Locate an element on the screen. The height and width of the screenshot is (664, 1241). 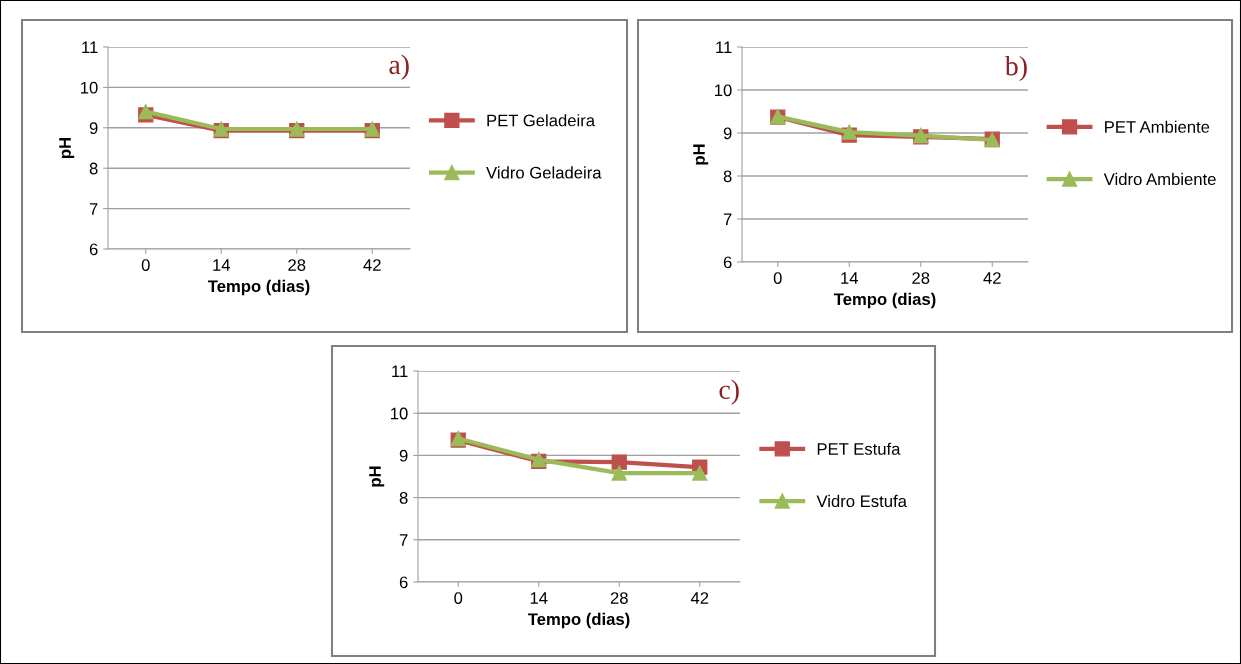
legend-label: PET Estufa is located at coordinates (859, 448).